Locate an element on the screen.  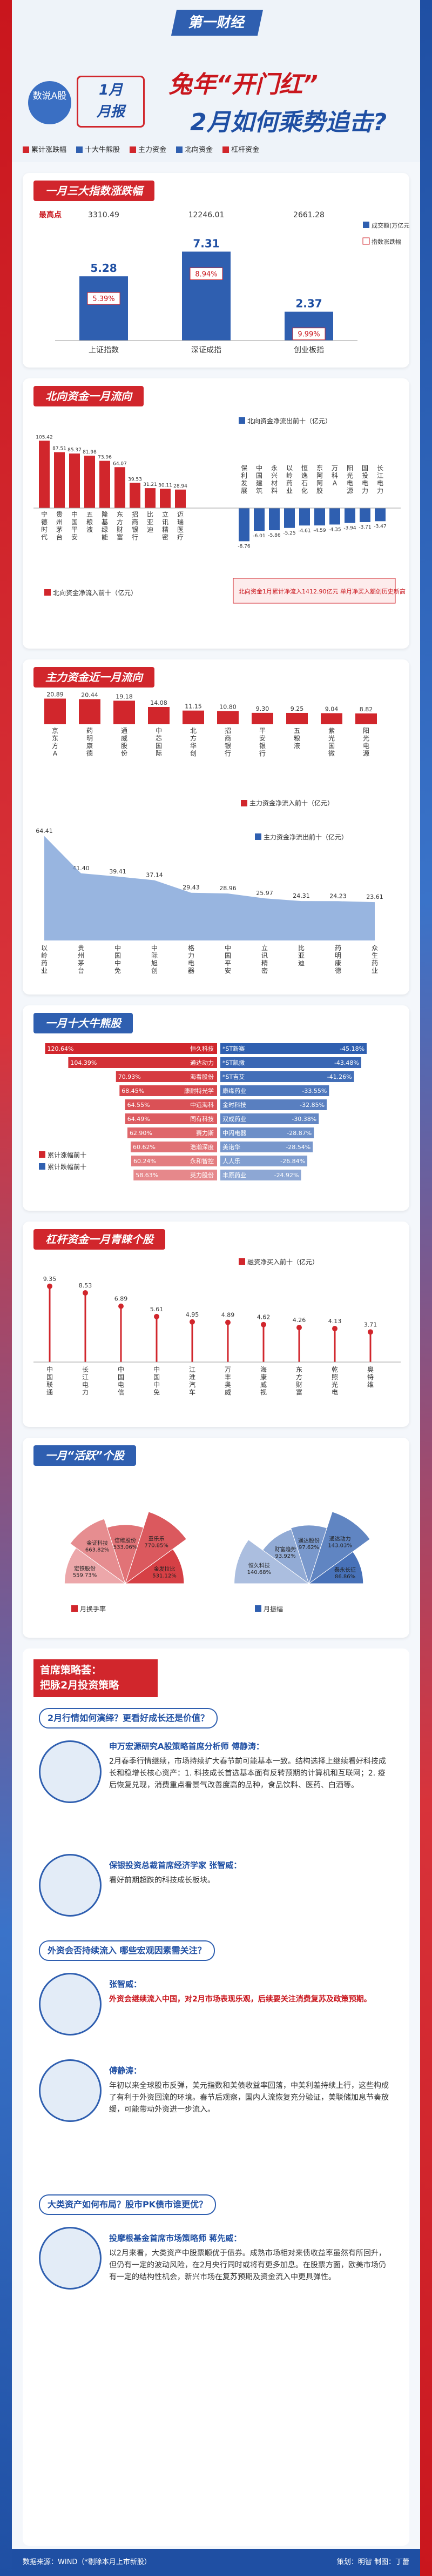
outflow-name: 中国平安 is located at coordinates (228, 959).